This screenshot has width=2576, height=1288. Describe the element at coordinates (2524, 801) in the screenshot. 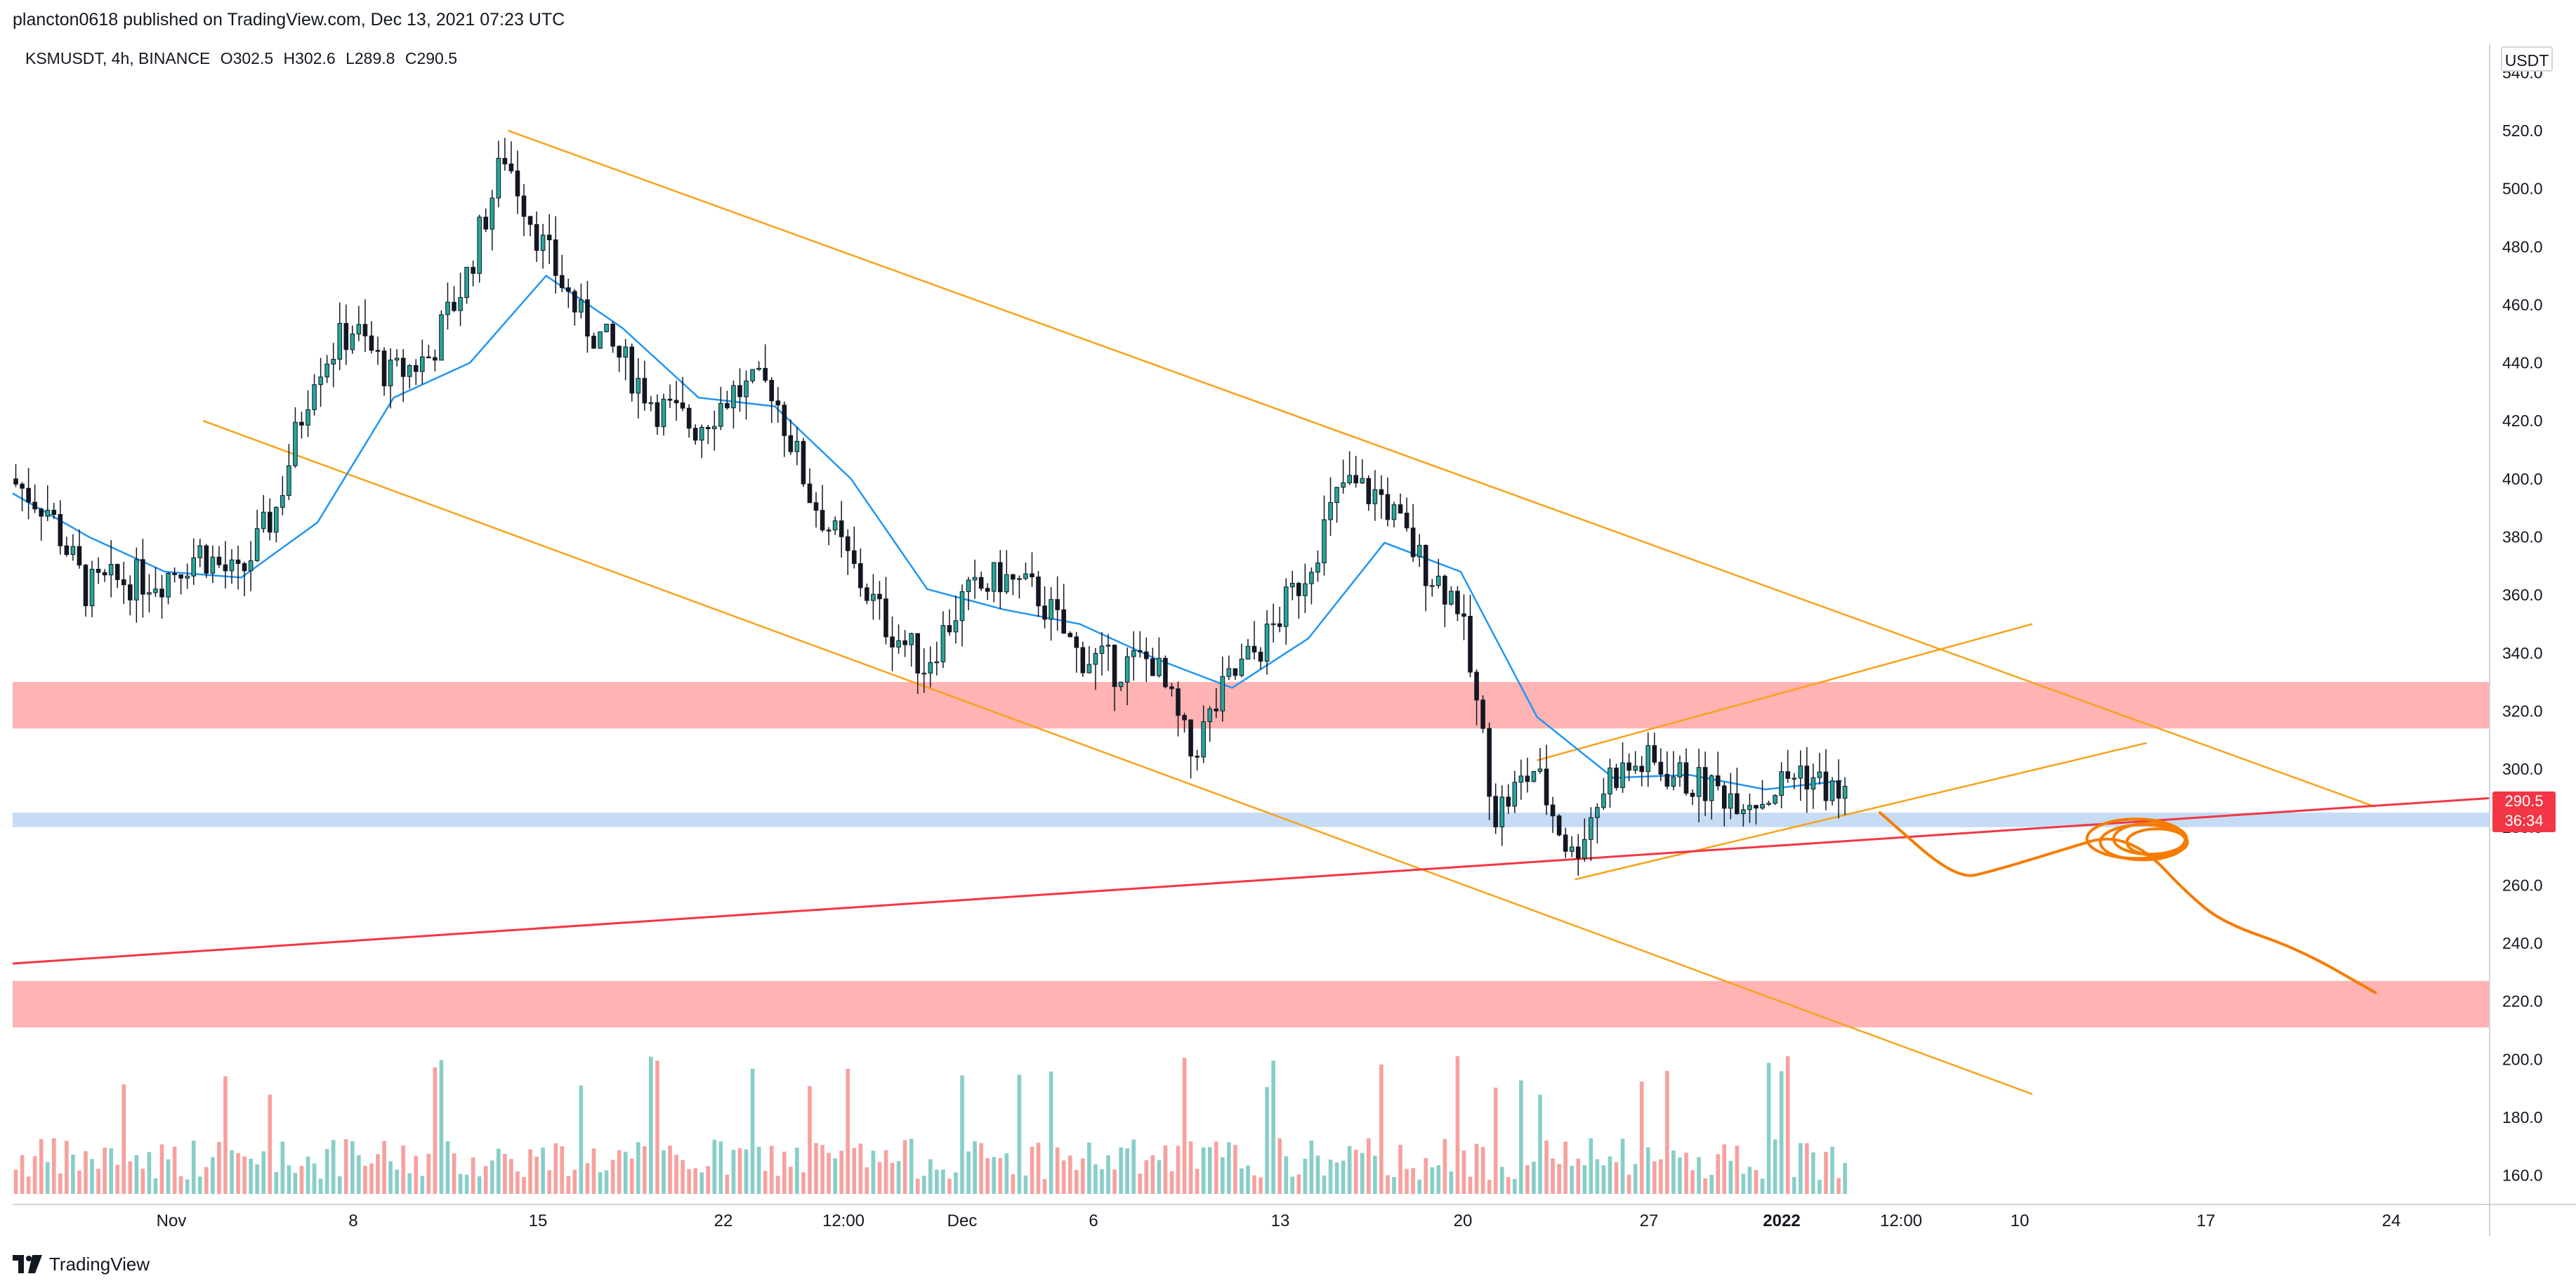

I see `last-price-value: 290.5` at that location.